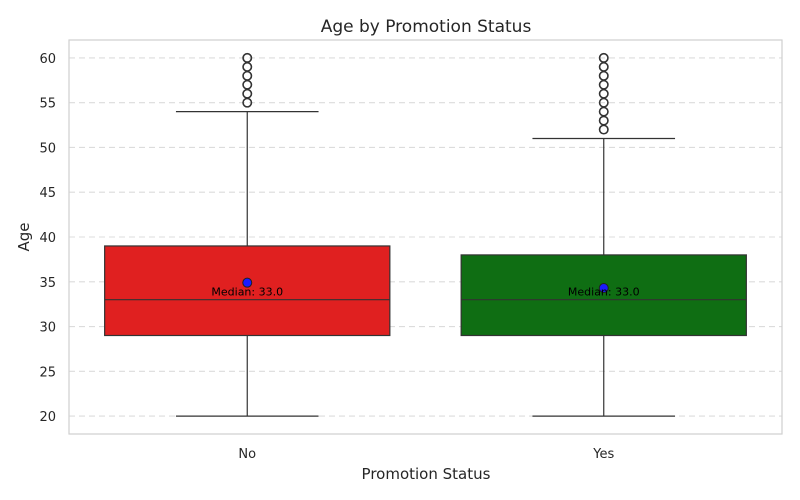 This screenshot has width=800, height=500. Describe the element at coordinates (426, 454) in the screenshot. I see `x-axis-ticks: No Yes` at that location.